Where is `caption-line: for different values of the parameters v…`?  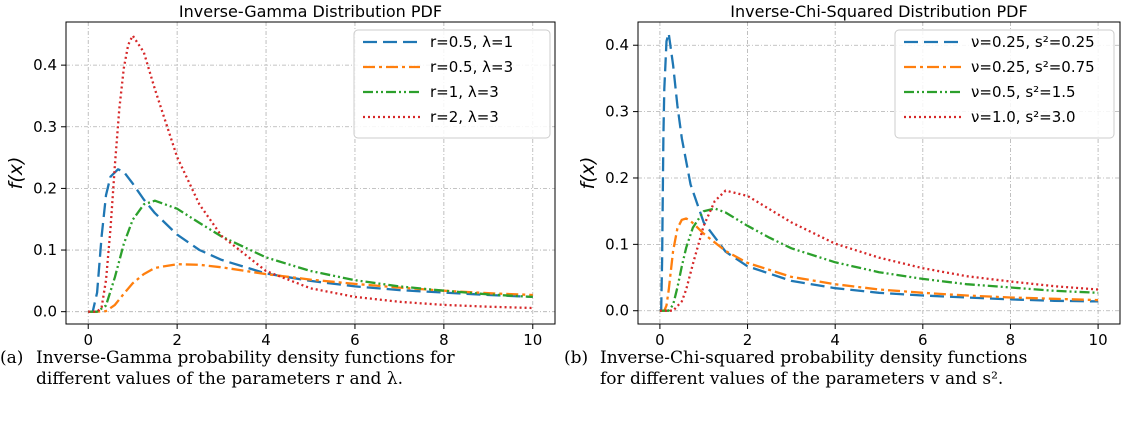
caption-line: for different values of the parameters v… is located at coordinates (802, 379).